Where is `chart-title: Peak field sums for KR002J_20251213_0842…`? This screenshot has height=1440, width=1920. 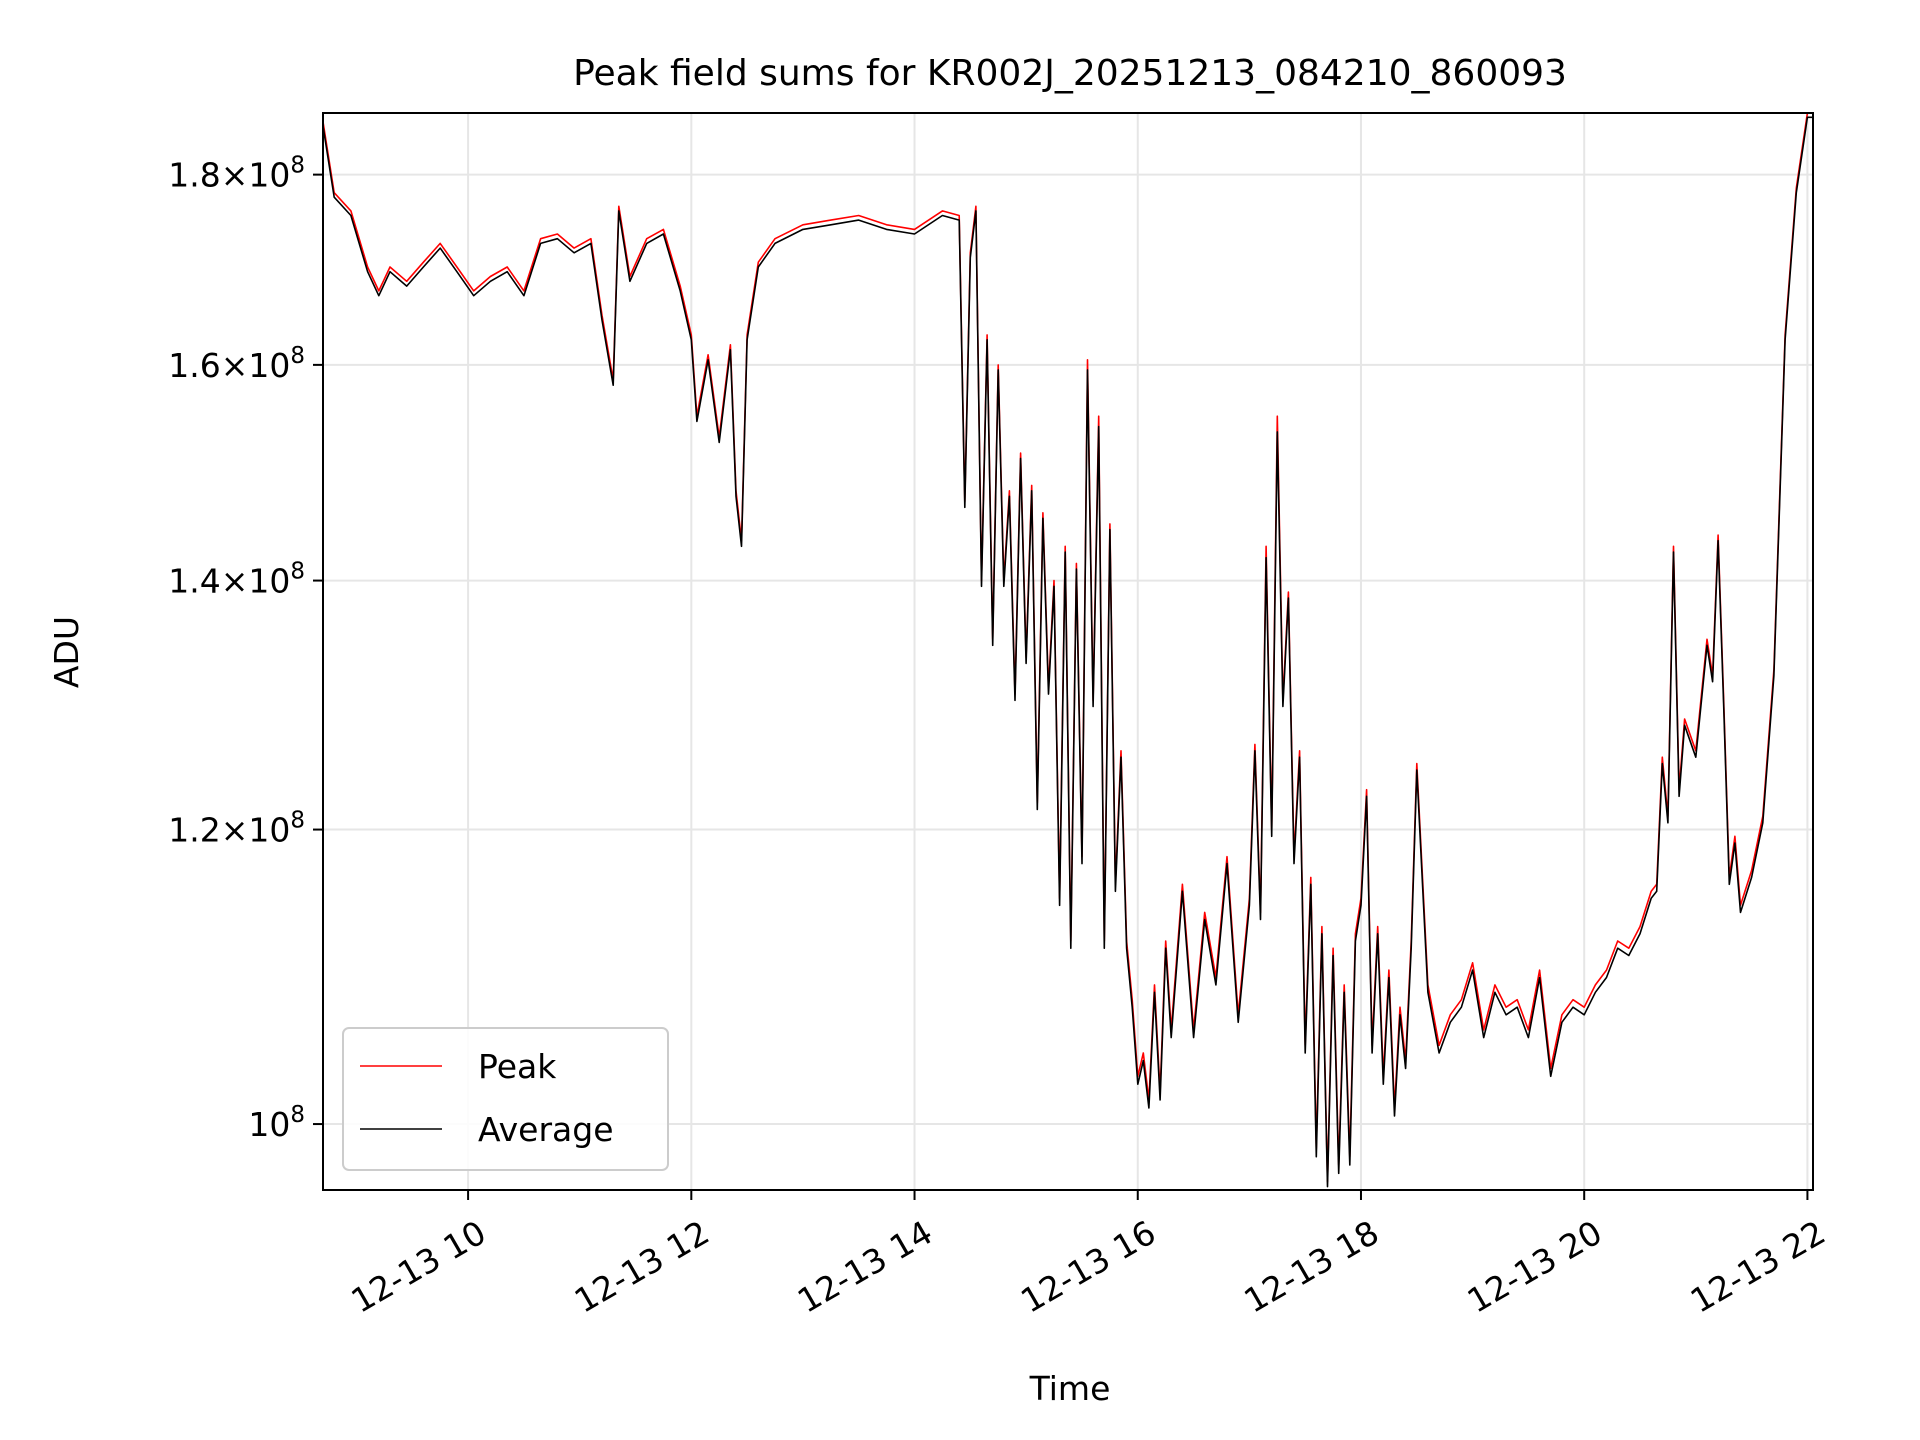 chart-title: Peak field sums for KR002J_20251213_0842… is located at coordinates (1070, 73).